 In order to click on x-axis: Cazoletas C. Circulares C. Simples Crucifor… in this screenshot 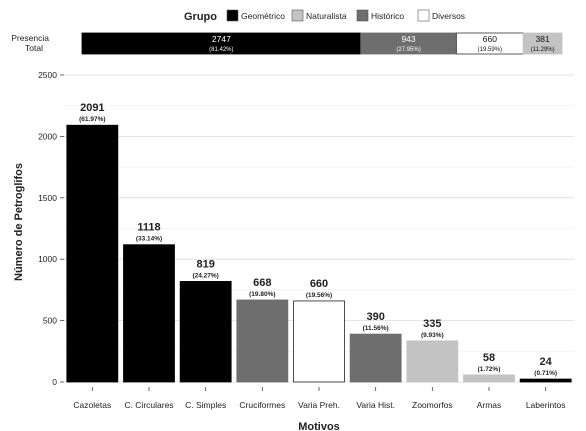, I will do `click(319, 398)`.